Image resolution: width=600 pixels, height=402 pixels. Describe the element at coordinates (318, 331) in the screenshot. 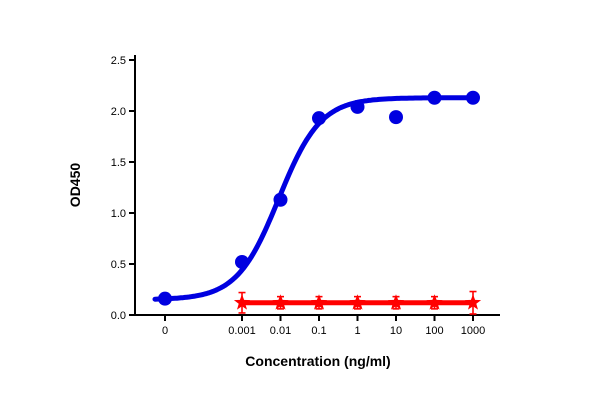

I see `x-tick-label: 0.1` at that location.